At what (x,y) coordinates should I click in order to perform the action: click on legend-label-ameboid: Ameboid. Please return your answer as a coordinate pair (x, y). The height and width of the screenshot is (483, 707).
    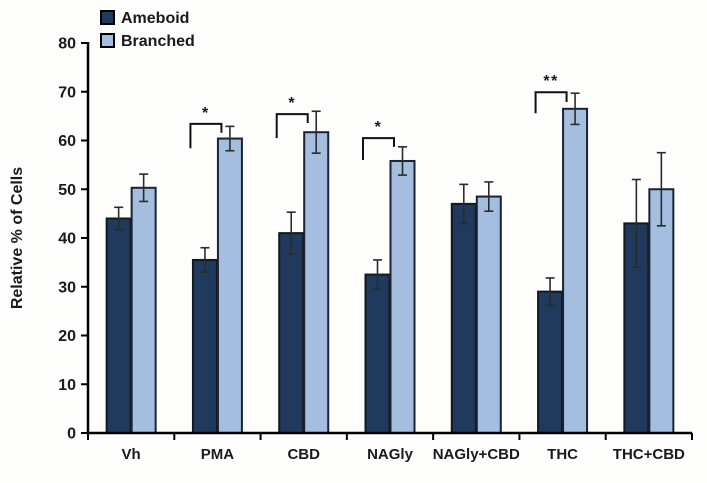
    Looking at the image, I should click on (155, 18).